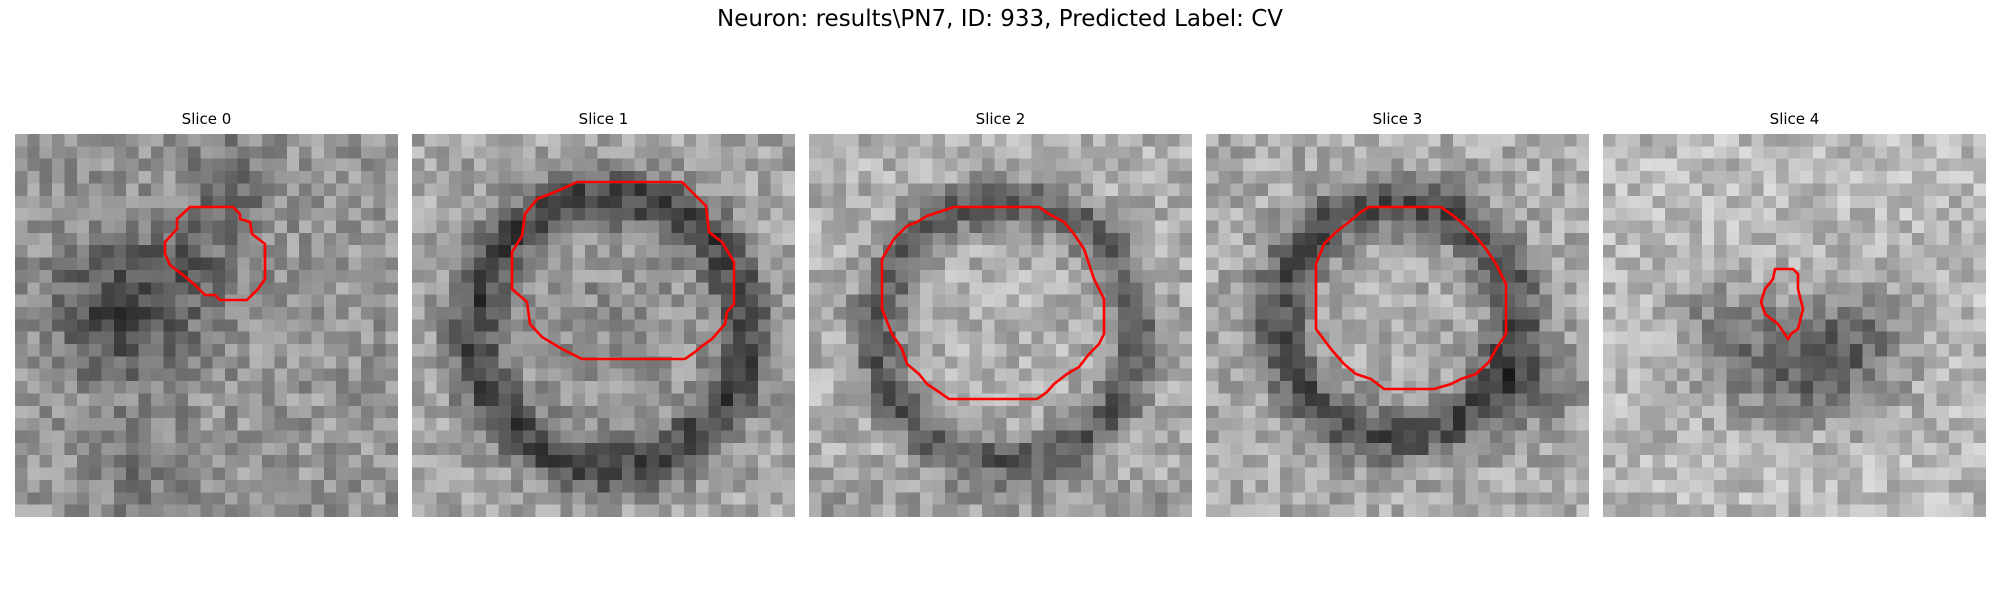 The image size is (2000, 600). I want to click on slice-panel-3: Slice 3, so click(1397, 312).